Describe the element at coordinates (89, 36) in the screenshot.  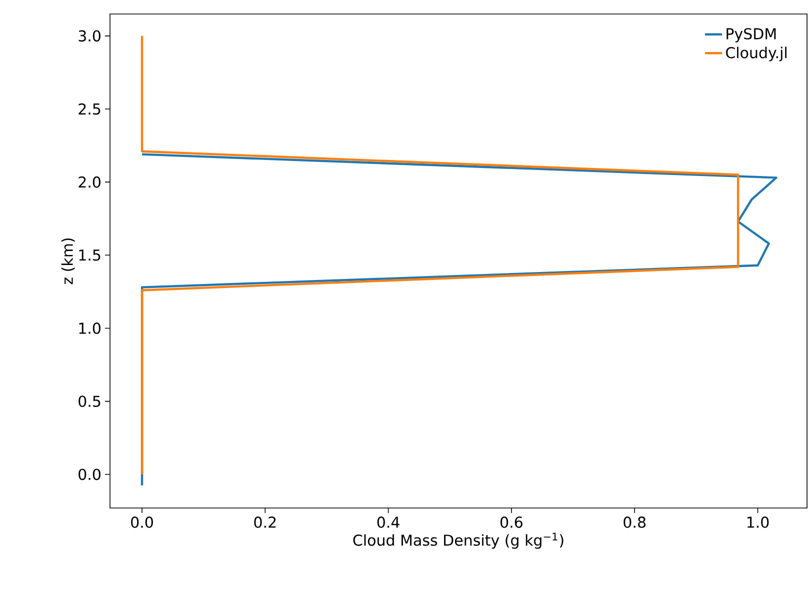
I see `y-tick-label: 3.0` at that location.